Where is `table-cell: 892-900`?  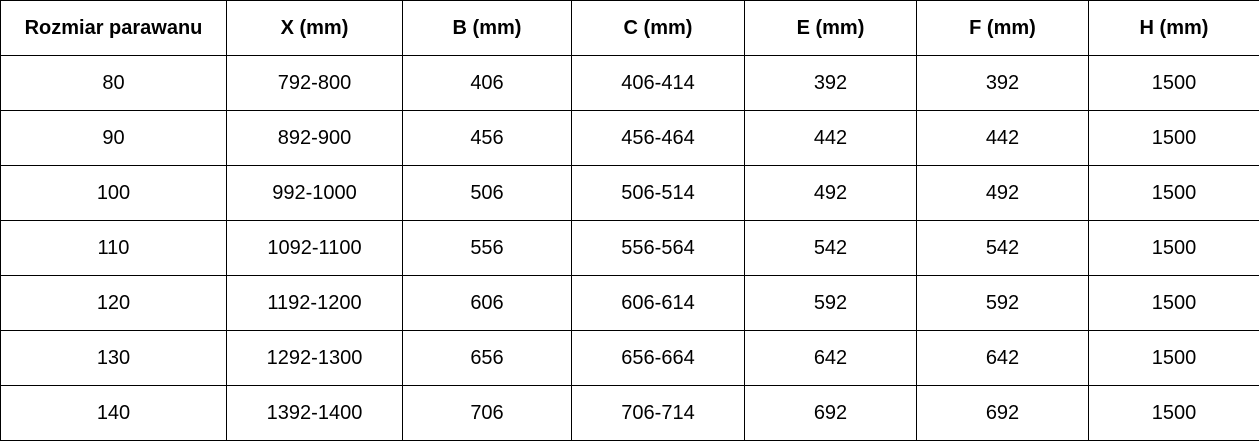 table-cell: 892-900 is located at coordinates (315, 138).